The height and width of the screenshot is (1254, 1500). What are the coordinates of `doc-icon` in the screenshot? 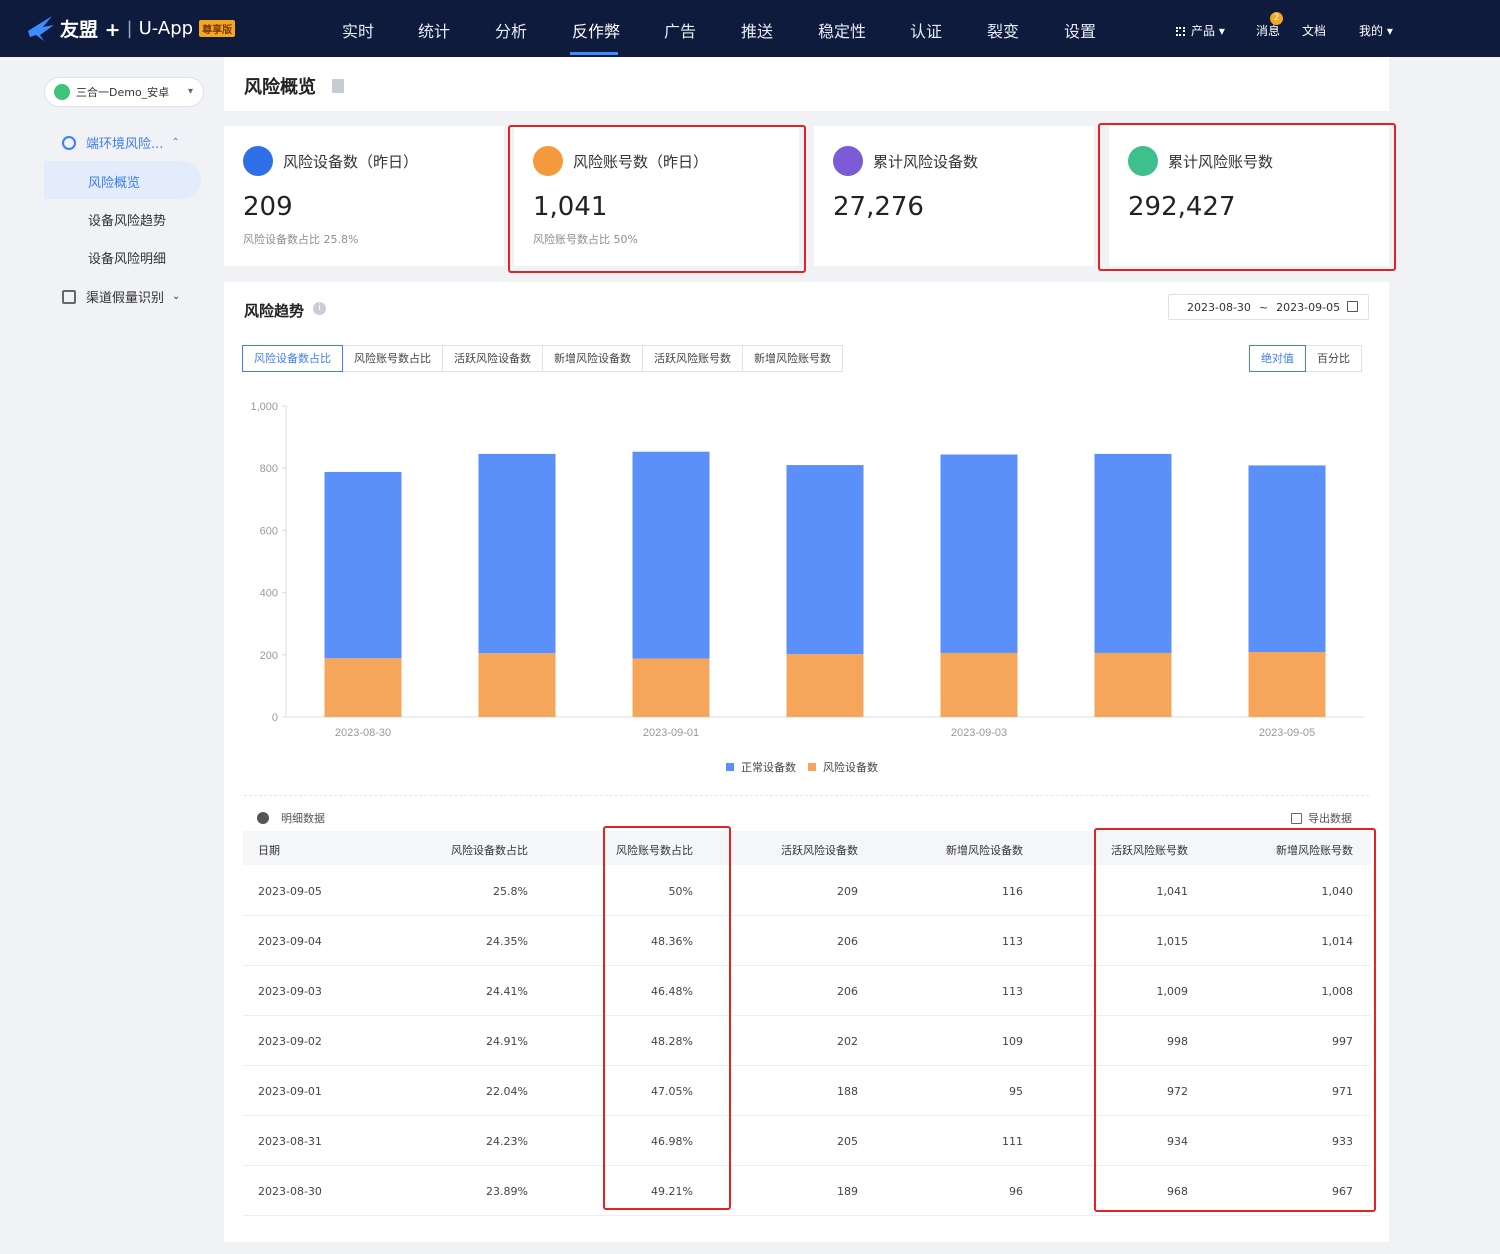 It's located at (338, 86).